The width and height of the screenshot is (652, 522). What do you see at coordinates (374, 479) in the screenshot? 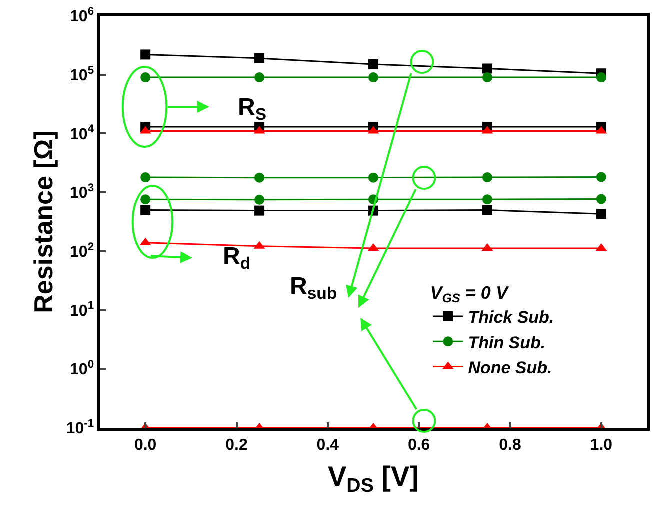
I see `x-axis-title: V$_{DS}$ [V]` at bounding box center [374, 479].